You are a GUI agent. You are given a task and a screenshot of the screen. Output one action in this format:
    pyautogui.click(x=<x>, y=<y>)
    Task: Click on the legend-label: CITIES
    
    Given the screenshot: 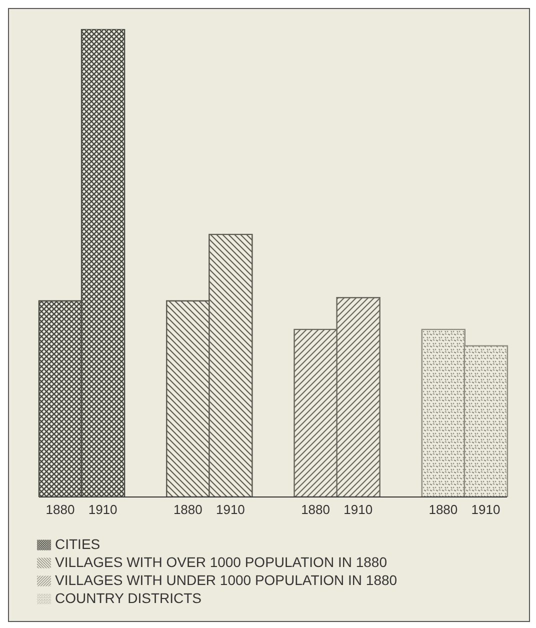 What is the action you would take?
    pyautogui.click(x=77, y=544)
    